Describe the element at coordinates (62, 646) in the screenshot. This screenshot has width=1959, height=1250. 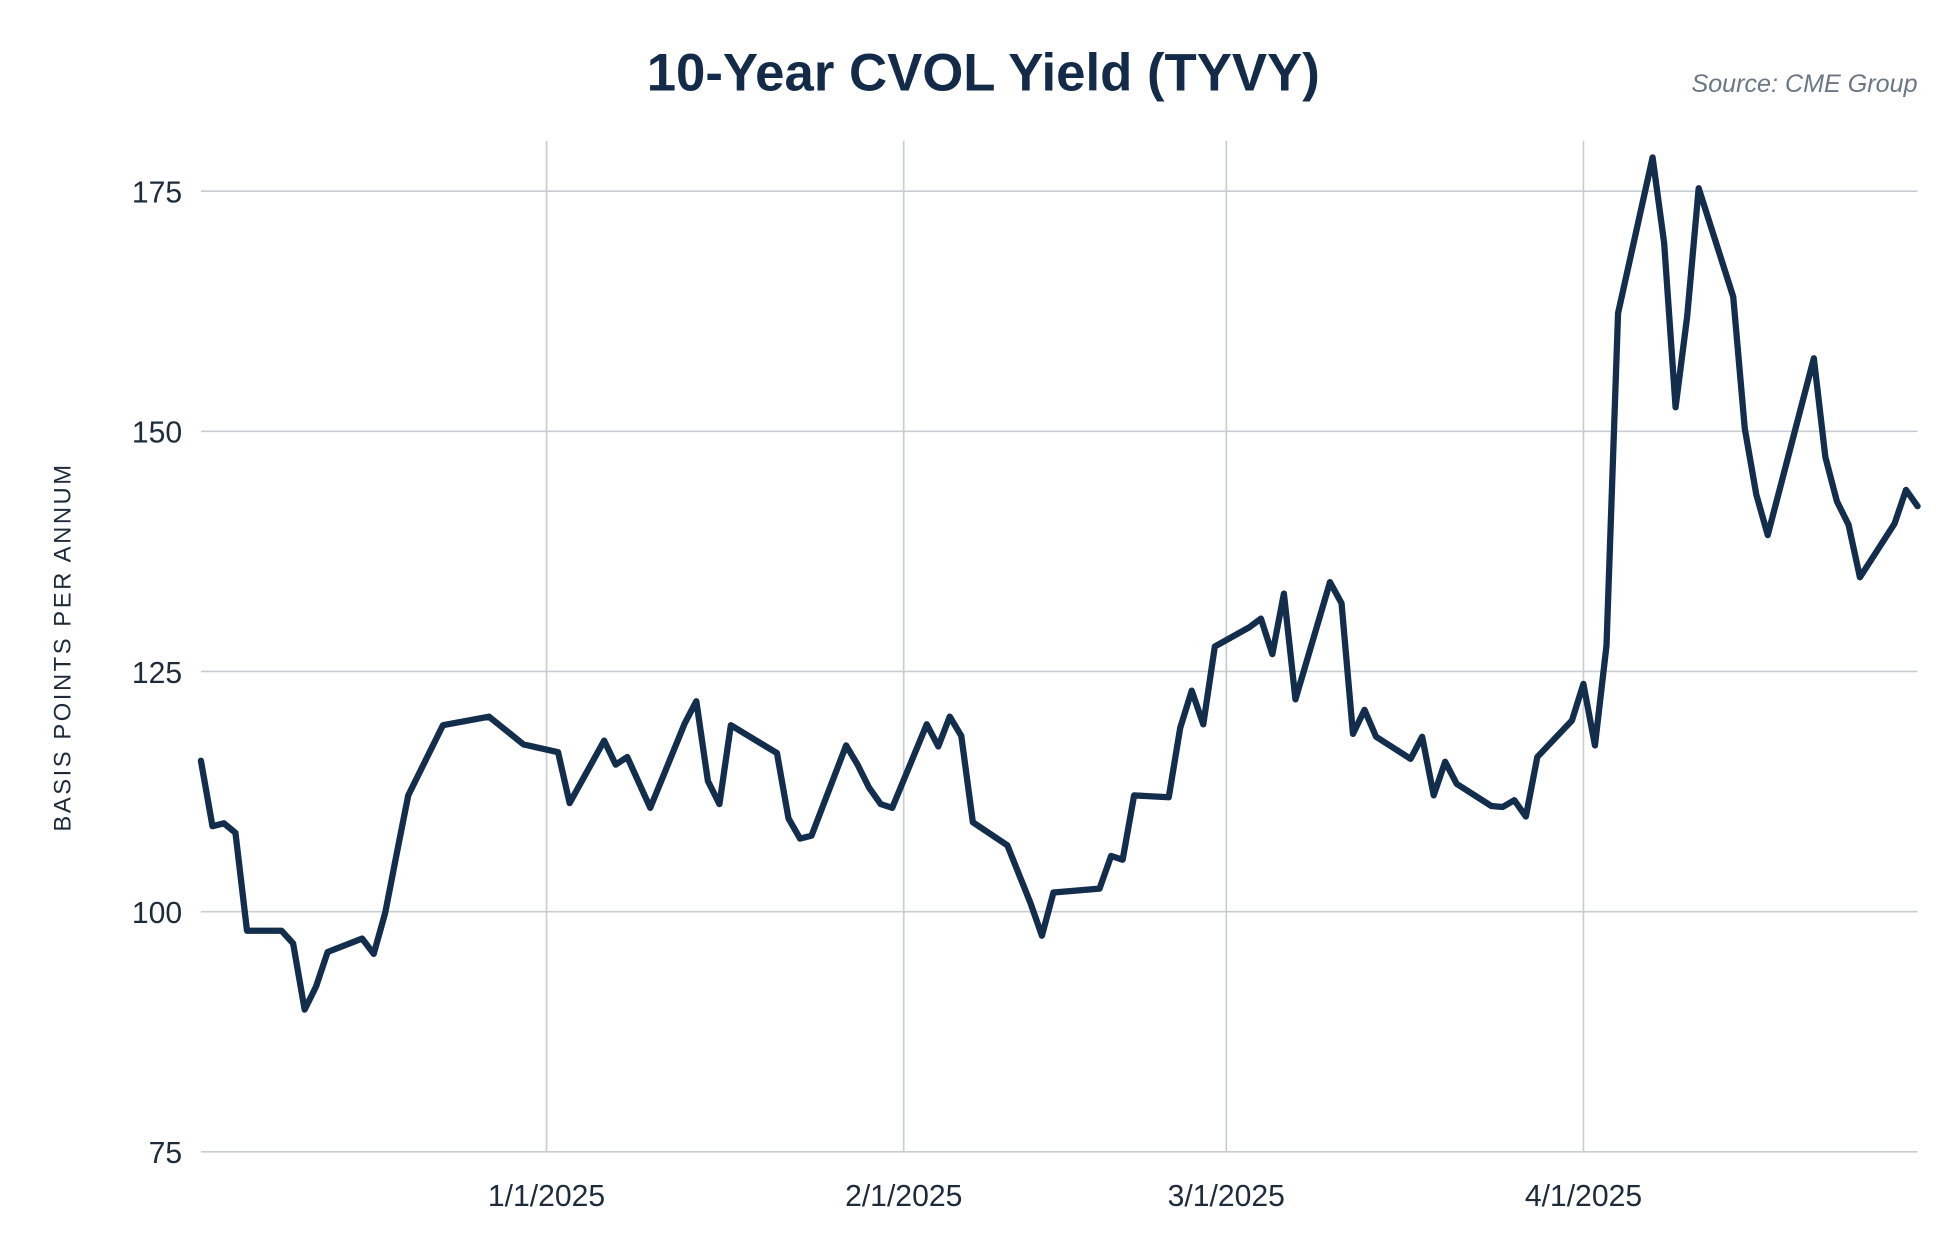
I see `y-axis-label: BASIS POINTS PER ANNUM` at that location.